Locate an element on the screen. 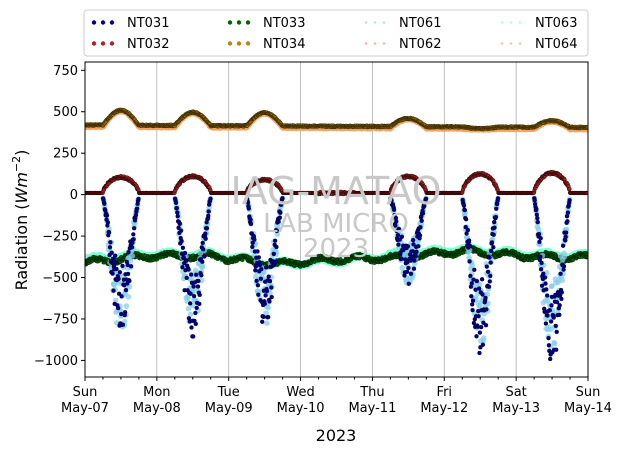 This screenshot has width=623, height=455. legend-label: NT064 is located at coordinates (556, 44).